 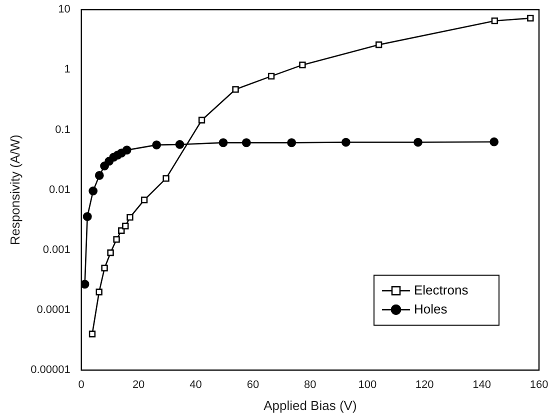 What do you see at coordinates (481, 384) in the screenshot?
I see `x-tick-label: 140` at bounding box center [481, 384].